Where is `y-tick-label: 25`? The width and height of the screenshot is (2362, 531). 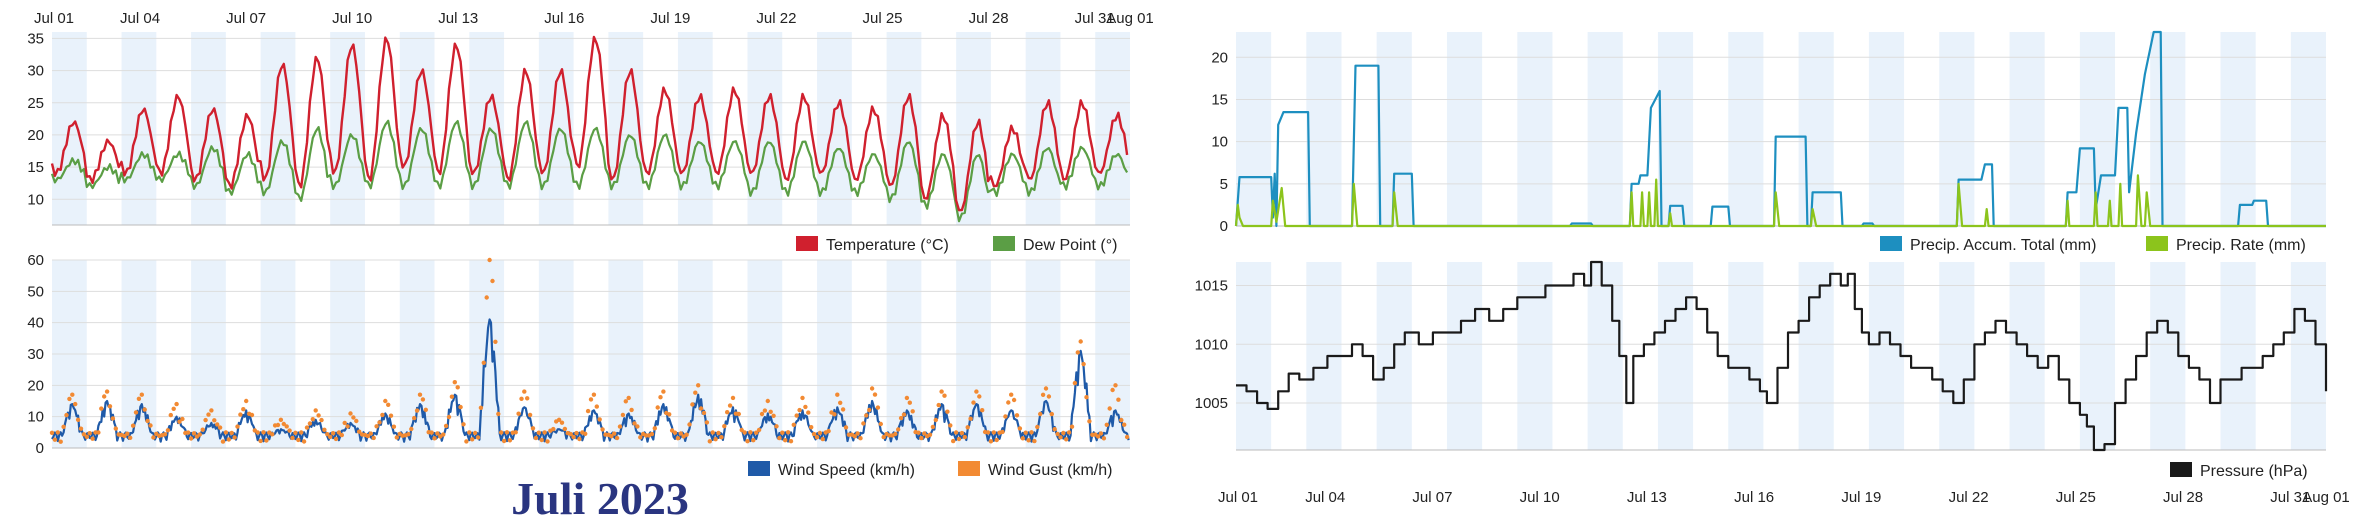 y-tick-label: 25 is located at coordinates (35, 103).